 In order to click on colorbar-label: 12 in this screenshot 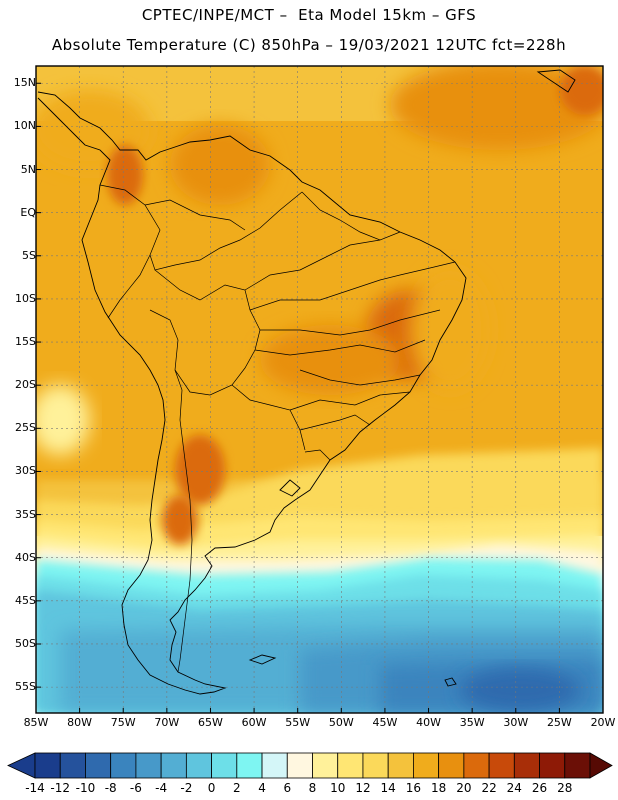, I will do `click(363, 788)`.